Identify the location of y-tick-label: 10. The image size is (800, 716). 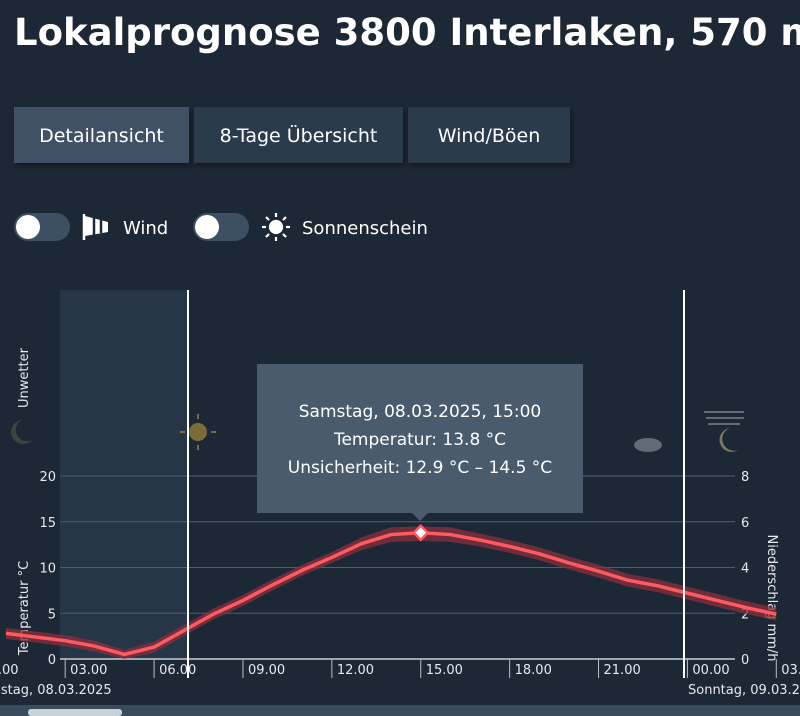
(47, 569).